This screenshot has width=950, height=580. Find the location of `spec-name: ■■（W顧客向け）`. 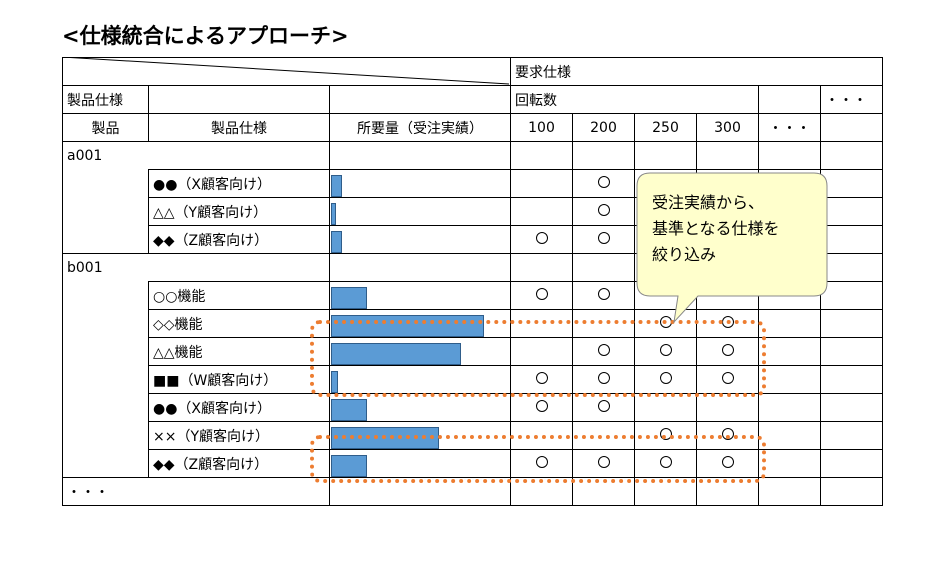

spec-name: ■■（W顧客向け） is located at coordinates (239, 379).